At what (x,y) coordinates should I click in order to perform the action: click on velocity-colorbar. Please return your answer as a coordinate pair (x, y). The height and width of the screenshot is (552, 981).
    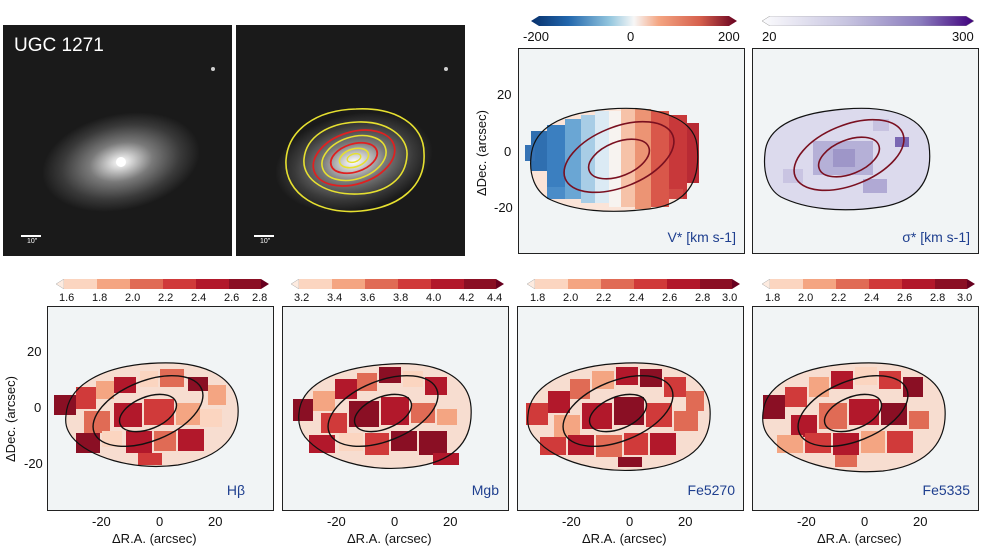
    Looking at the image, I should click on (634, 21).